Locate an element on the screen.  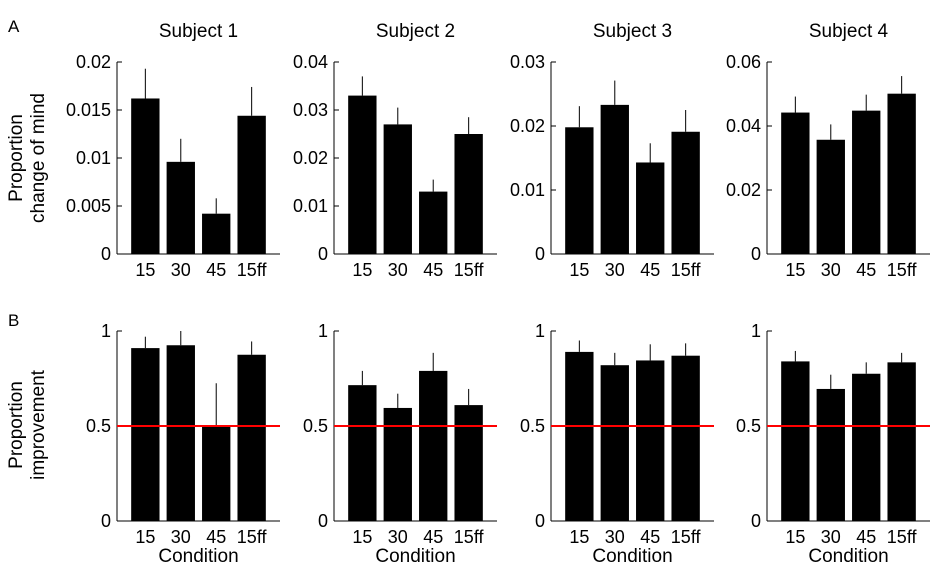
chart2-ytick-1: 0 is located at coordinates (323, 254).